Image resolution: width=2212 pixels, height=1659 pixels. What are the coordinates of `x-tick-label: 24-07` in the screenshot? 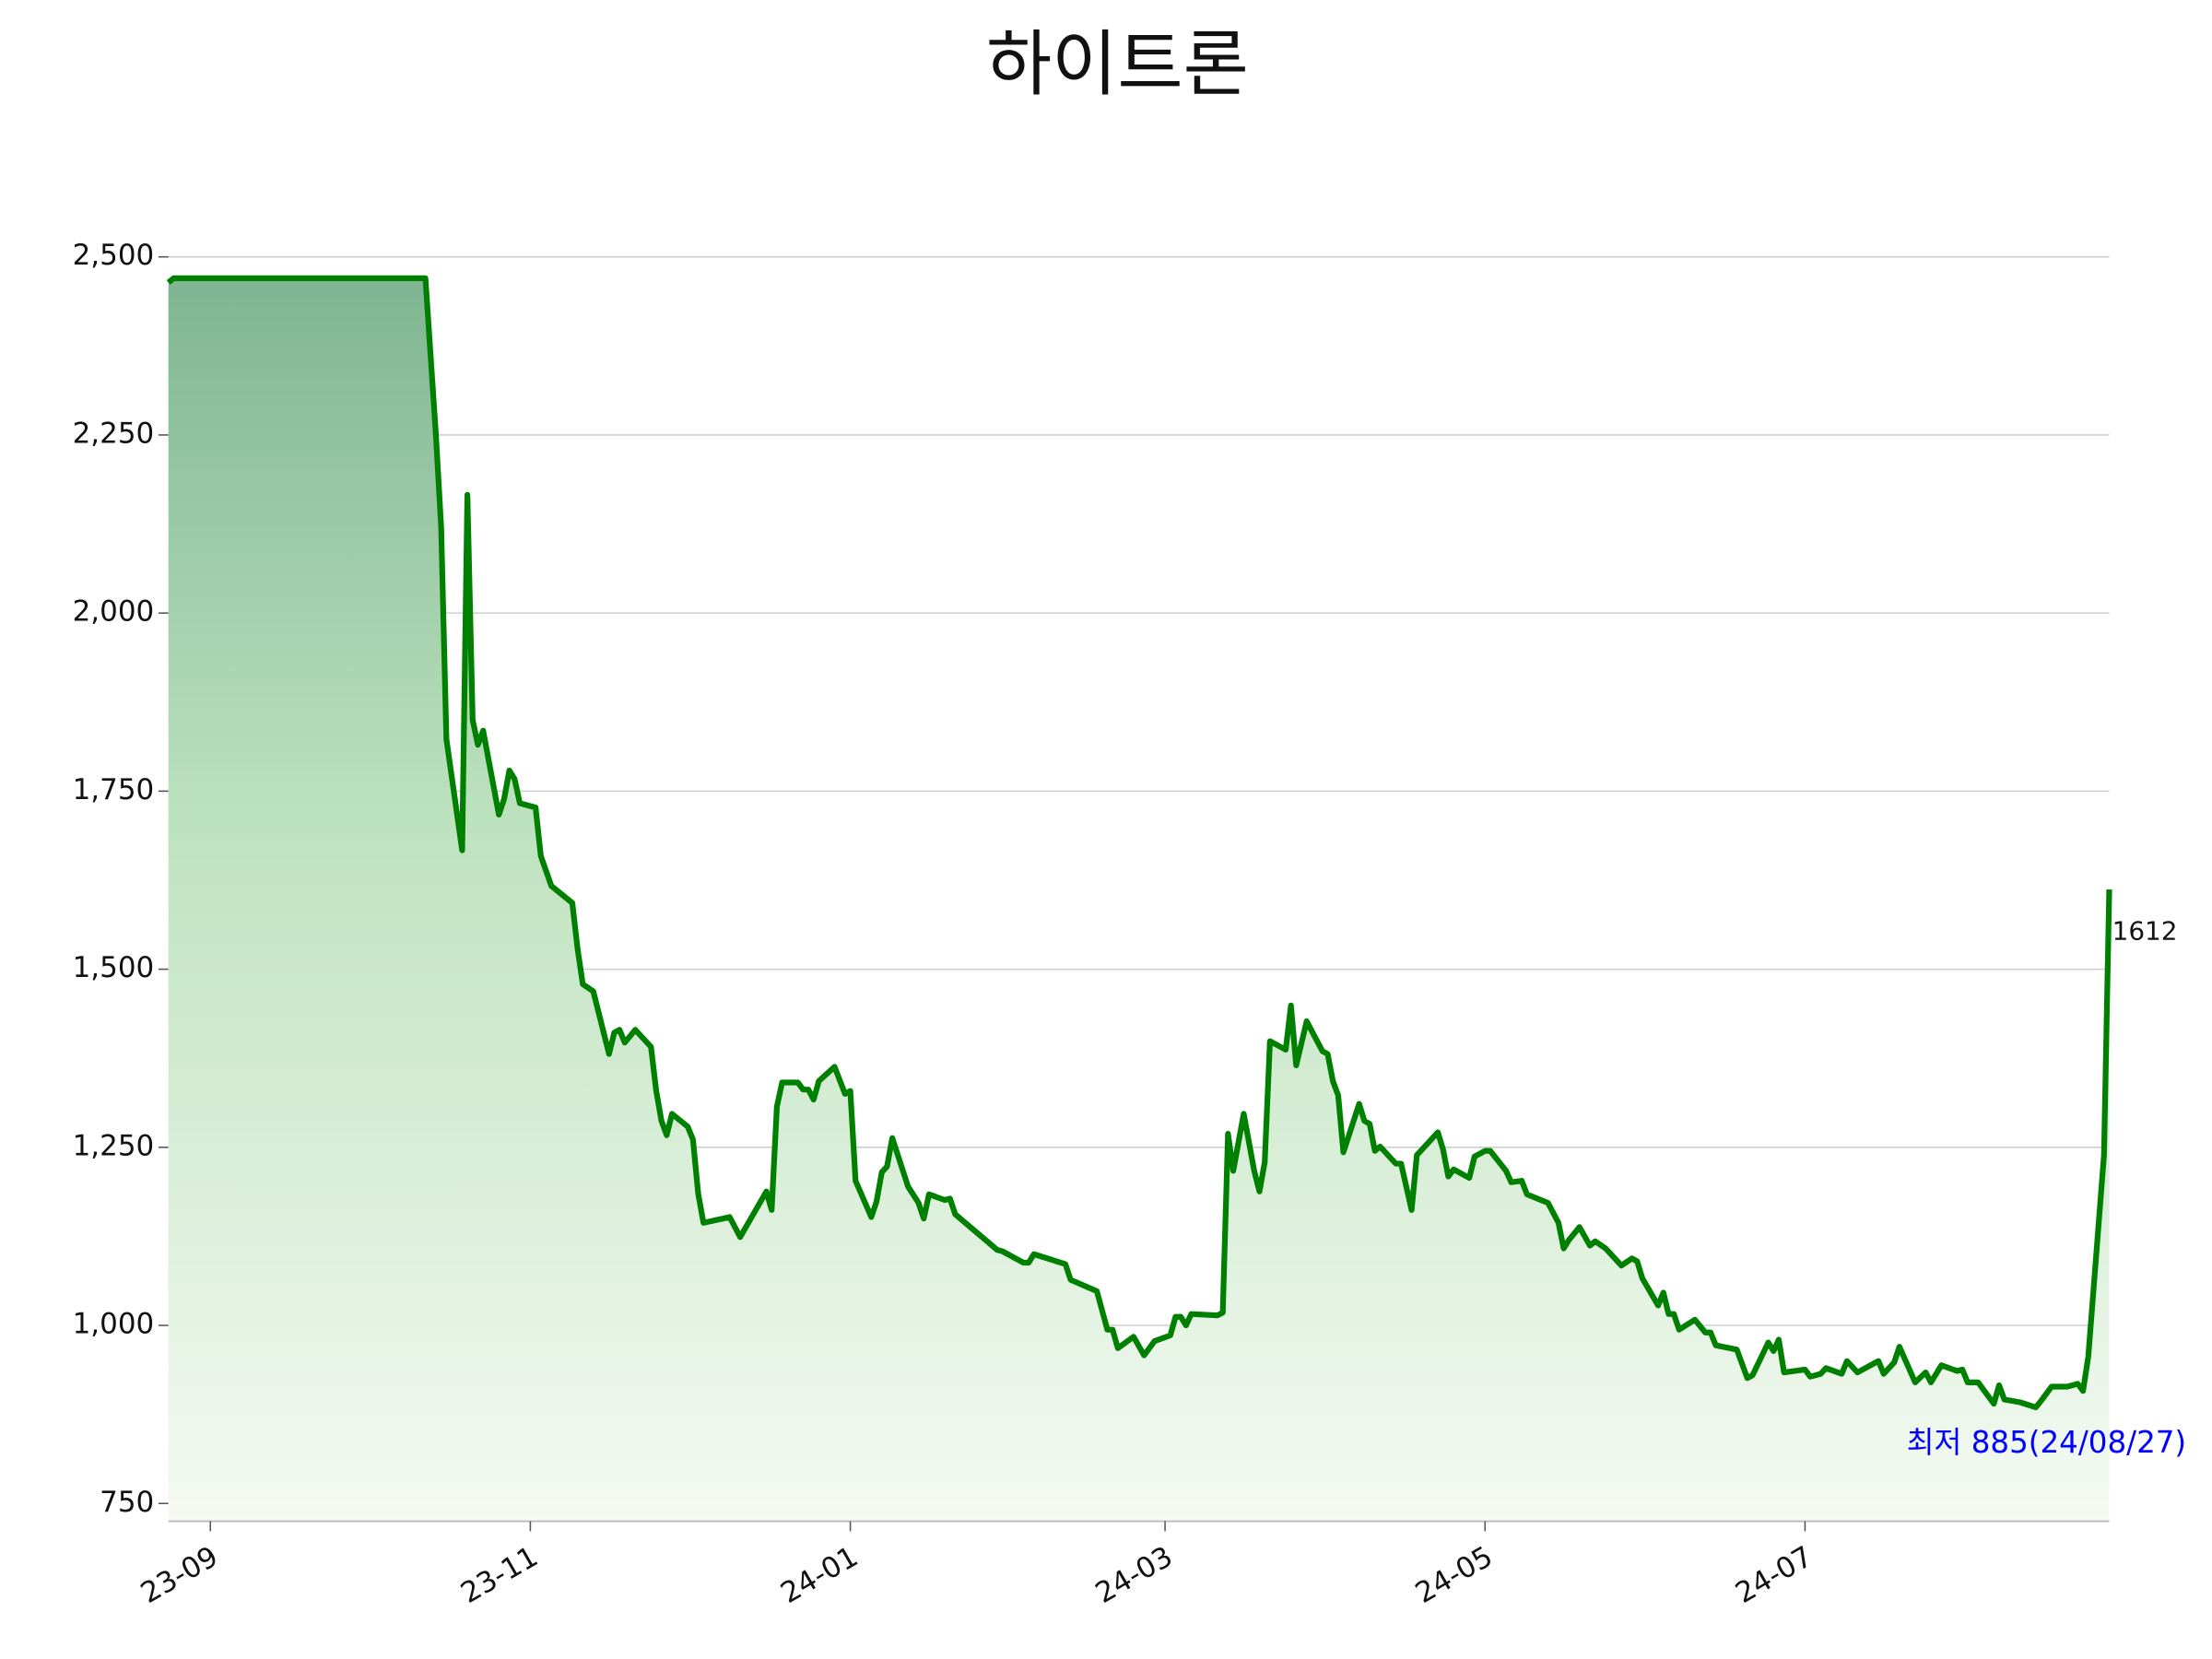 It's located at (1774, 1575).